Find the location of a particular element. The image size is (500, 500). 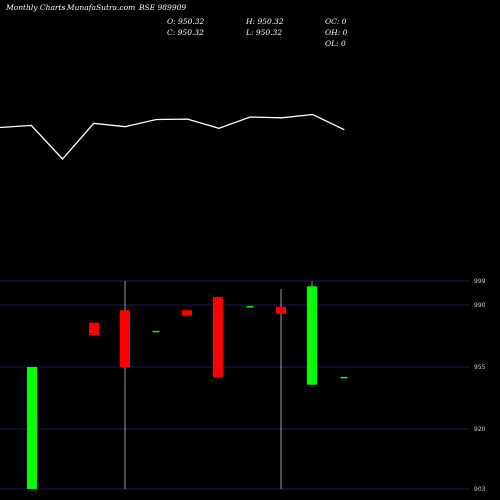

ticker-label: BSE 989909 is located at coordinates (162, 7).